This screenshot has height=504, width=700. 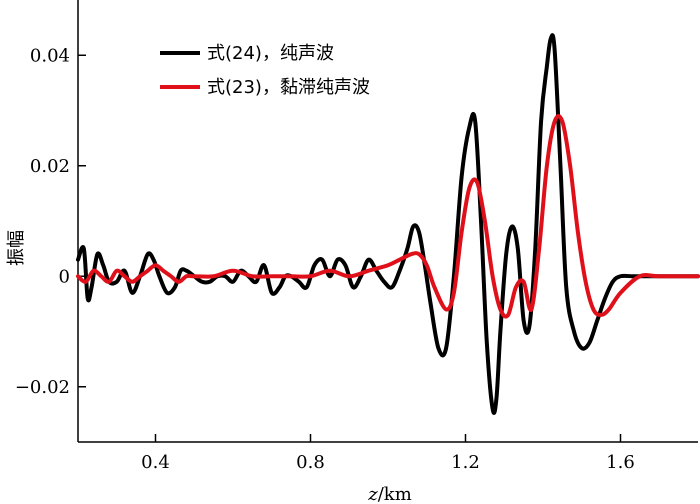 I want to click on x-axis-title-unit: /km, so click(x=395, y=494).